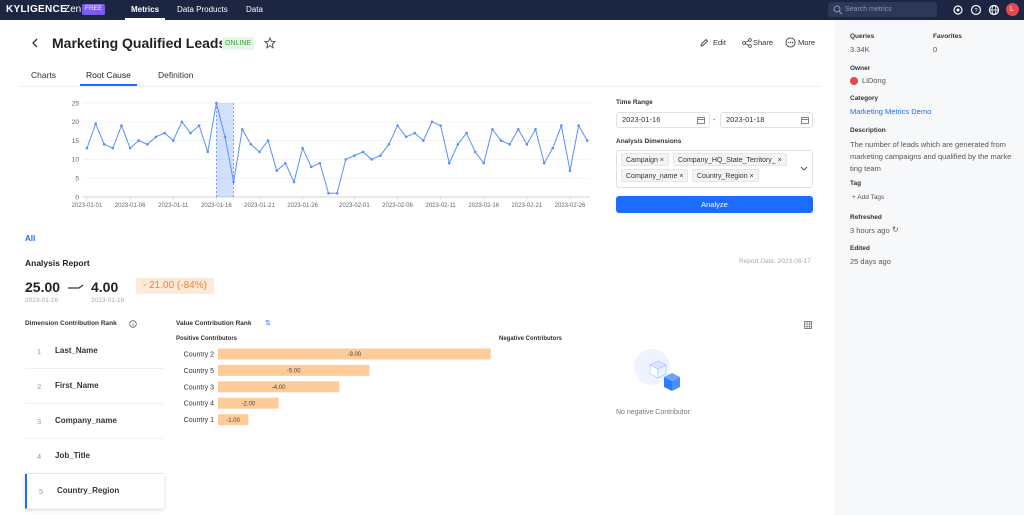 This screenshot has width=1024, height=515. What do you see at coordinates (108, 300) in the screenshot?
I see `to-date: 2023-01-18` at bounding box center [108, 300].